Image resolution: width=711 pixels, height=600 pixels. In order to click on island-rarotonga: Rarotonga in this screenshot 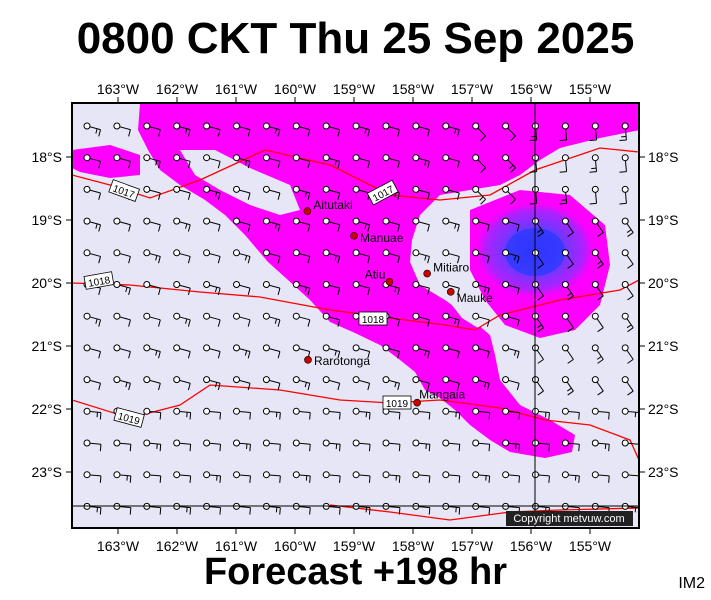, I will do `click(337, 361)`.